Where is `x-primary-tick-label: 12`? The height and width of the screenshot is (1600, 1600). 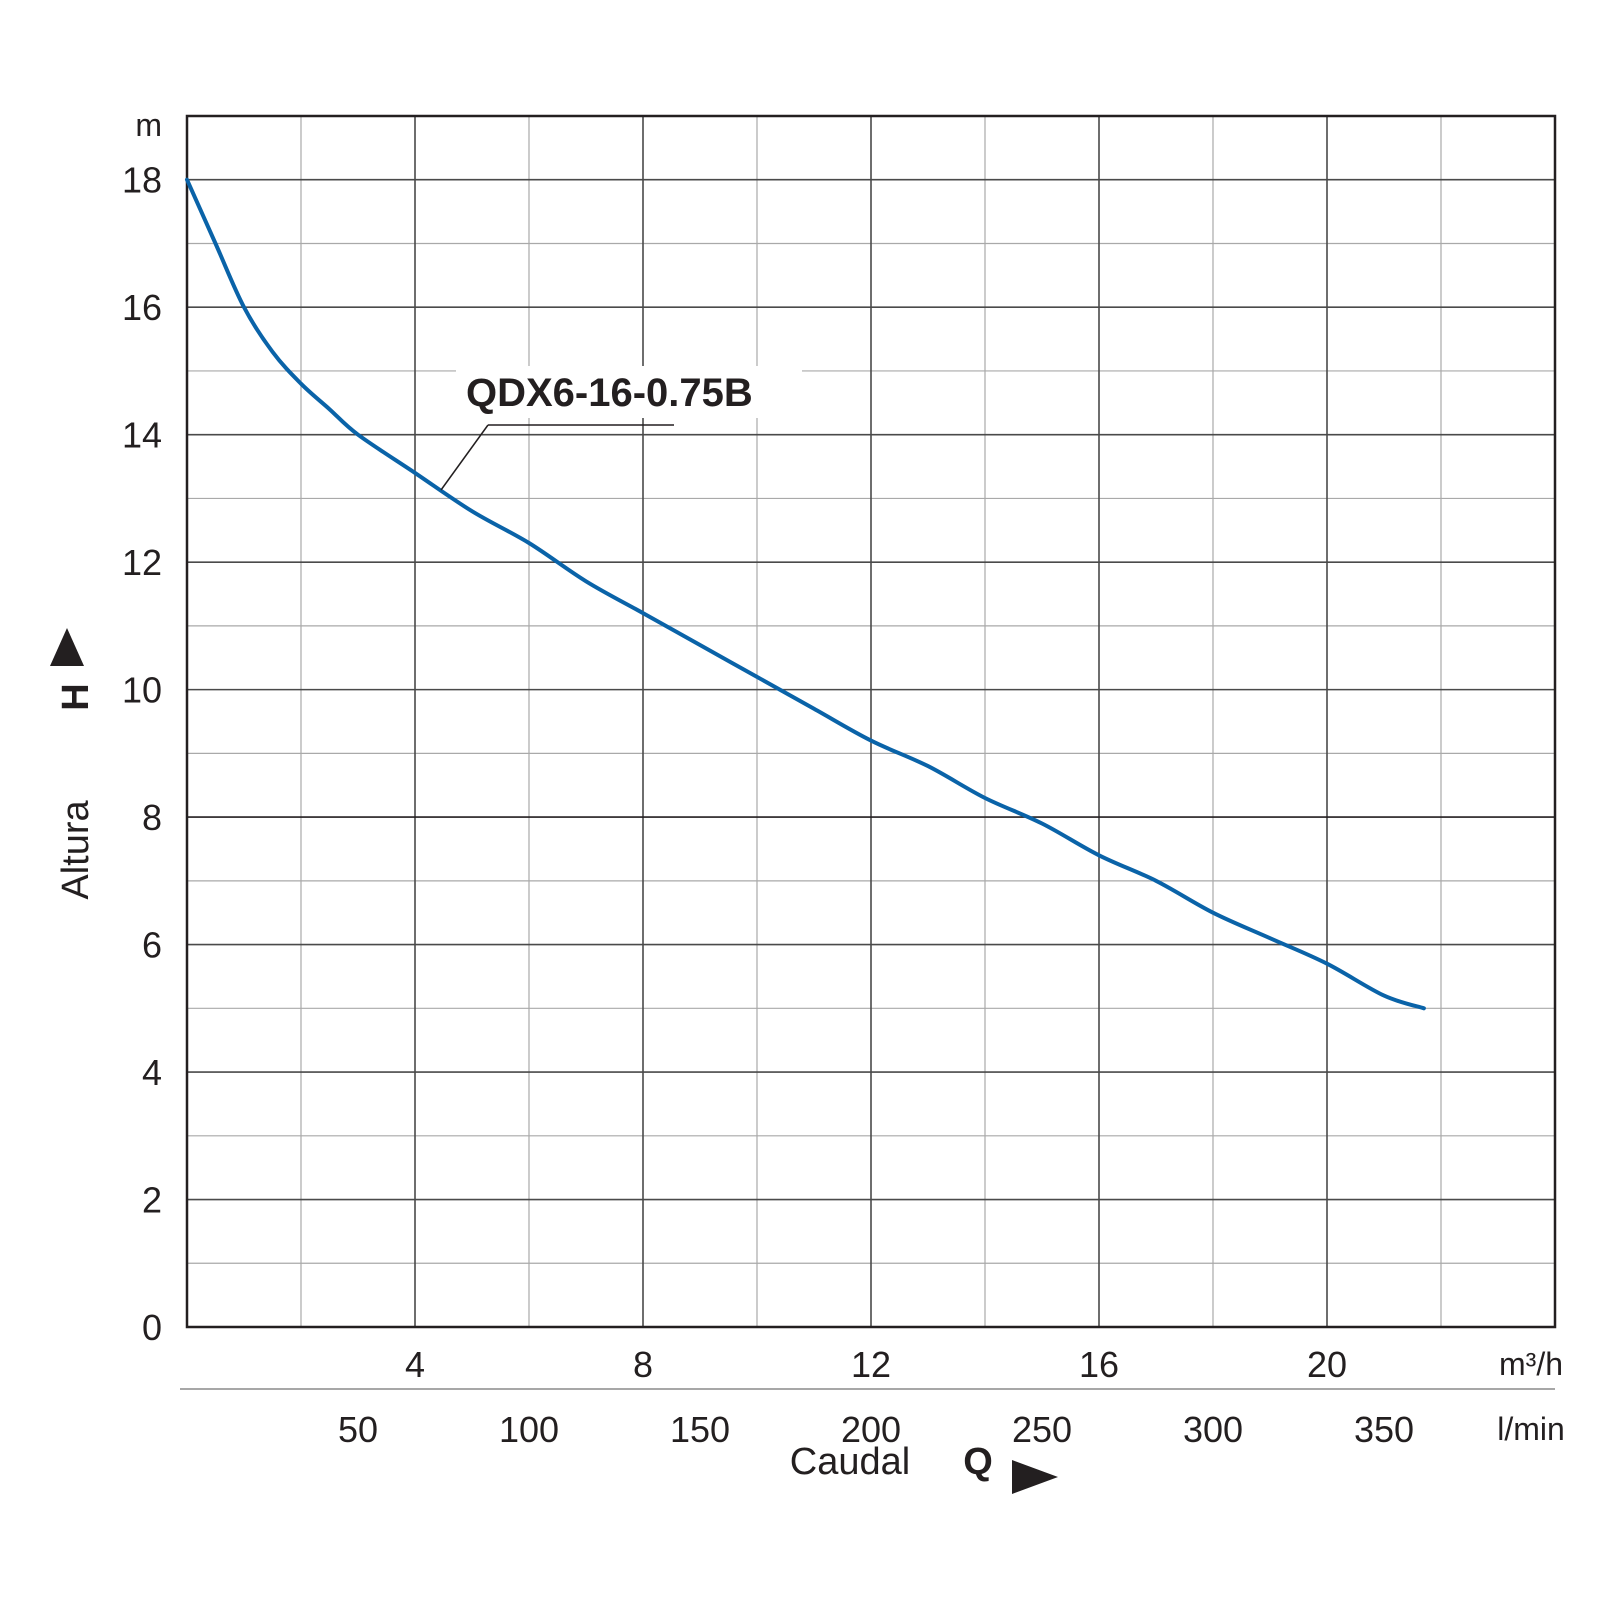 x-primary-tick-label: 12 is located at coordinates (871, 1364).